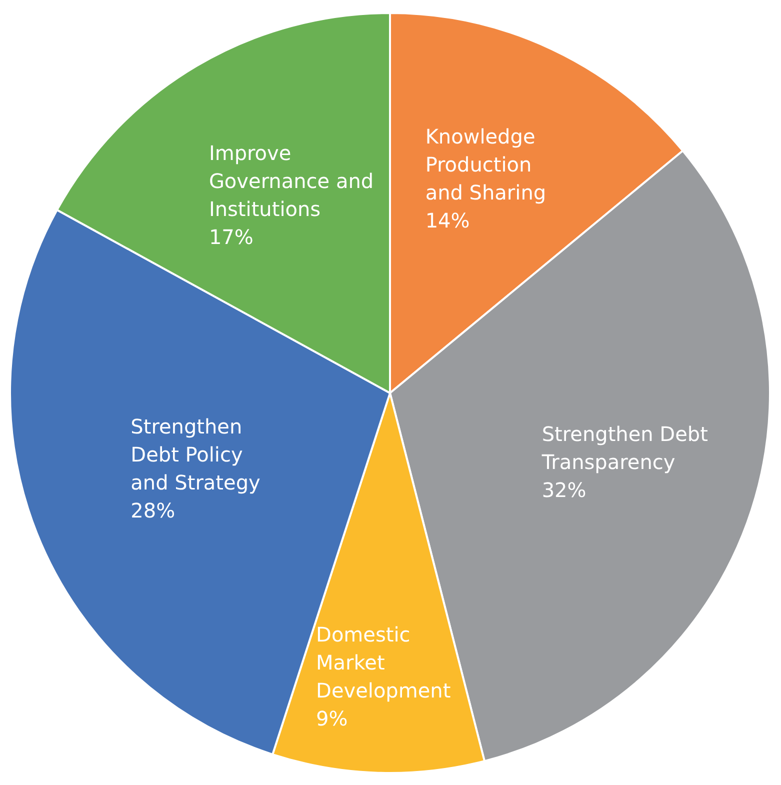  Describe the element at coordinates (153, 510) in the screenshot. I see `data-label: 28%` at that location.